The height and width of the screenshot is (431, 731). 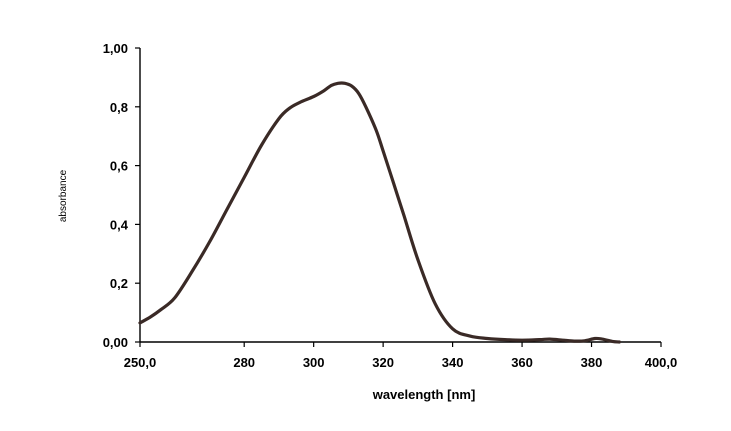 What do you see at coordinates (522, 362) in the screenshot?
I see `x-tick-label: 360` at bounding box center [522, 362].